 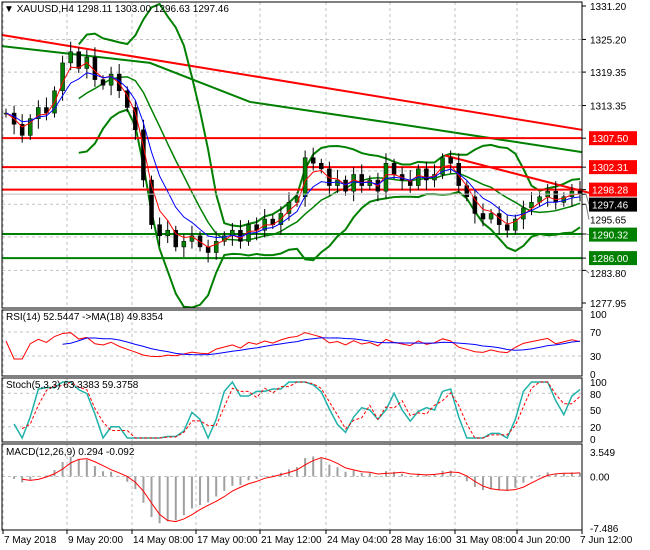 I want to click on price-tick-label: 1277.95, so click(x=608, y=304).